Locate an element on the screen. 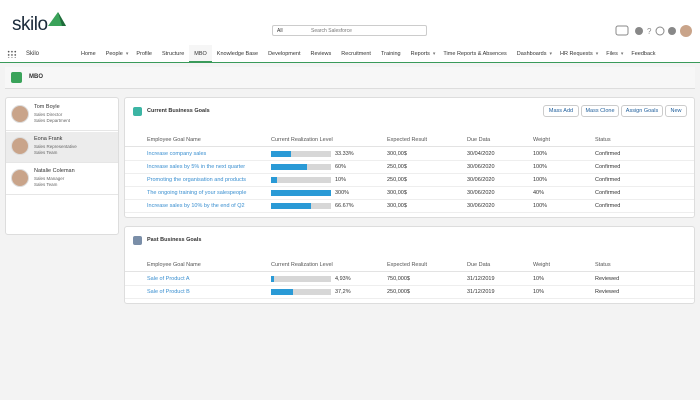 This screenshot has width=700, height=400. action-button: Mass Clone is located at coordinates (600, 111).